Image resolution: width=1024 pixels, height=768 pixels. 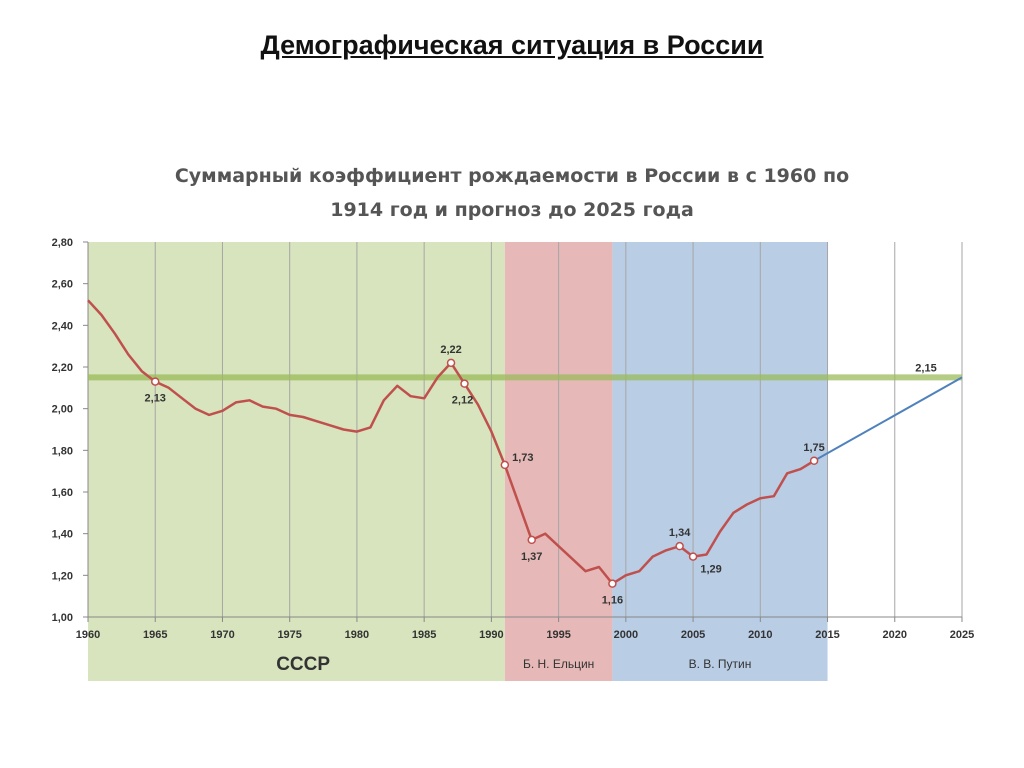 What do you see at coordinates (303, 664) in the screenshot?
I see `era-label-0: СССР` at bounding box center [303, 664].